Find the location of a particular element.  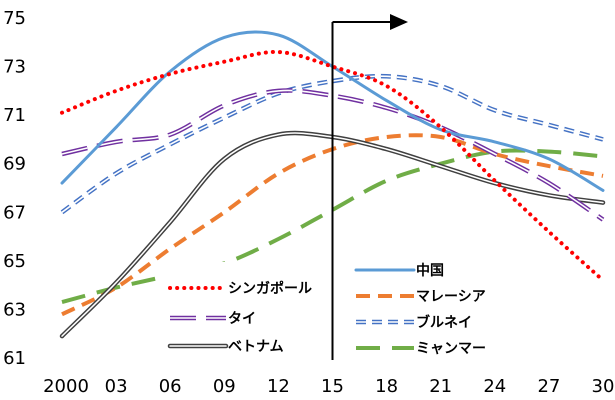

legend-label: シンガポール is located at coordinates (270, 288).